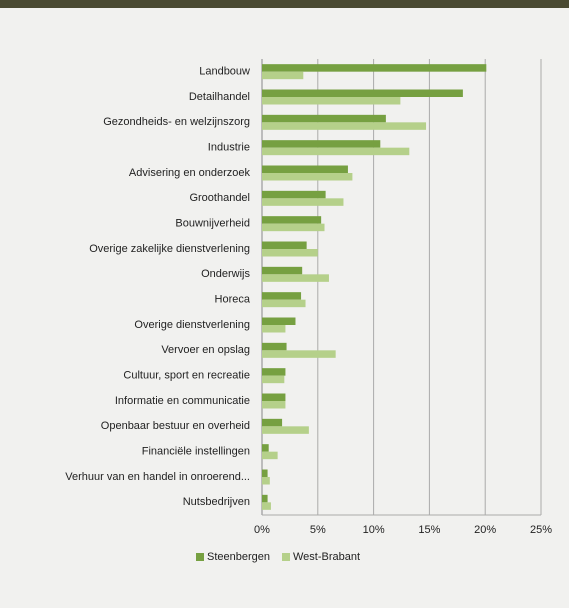  Describe the element at coordinates (192, 325) in the screenshot. I see `y-tick-label: Overige dienstverlening` at that location.